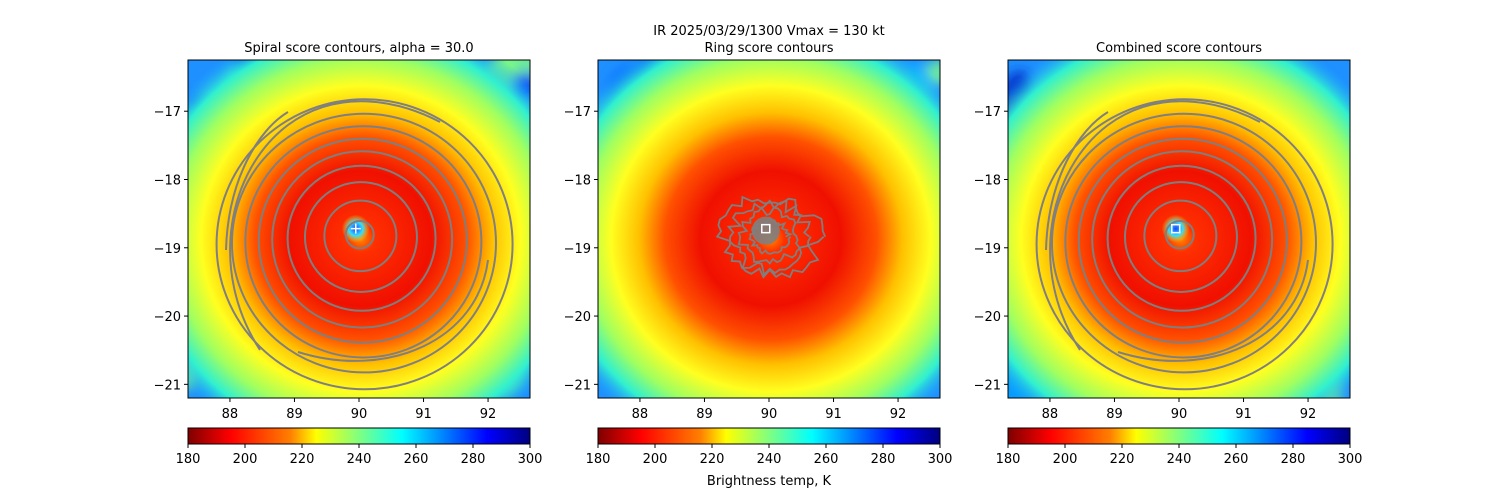 The image size is (1500, 500). Describe the element at coordinates (768, 31) in the screenshot. I see `figure-suptitle: IR 2025/03/29/1300 Vmax = 130 kt` at that location.